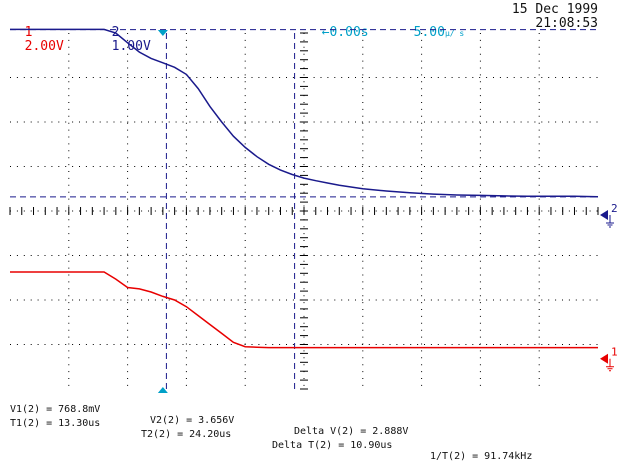 The image size is (628, 462). What do you see at coordinates (349, 32) in the screenshot?
I see `timebase-delay-value: 0.00s` at bounding box center [349, 32].